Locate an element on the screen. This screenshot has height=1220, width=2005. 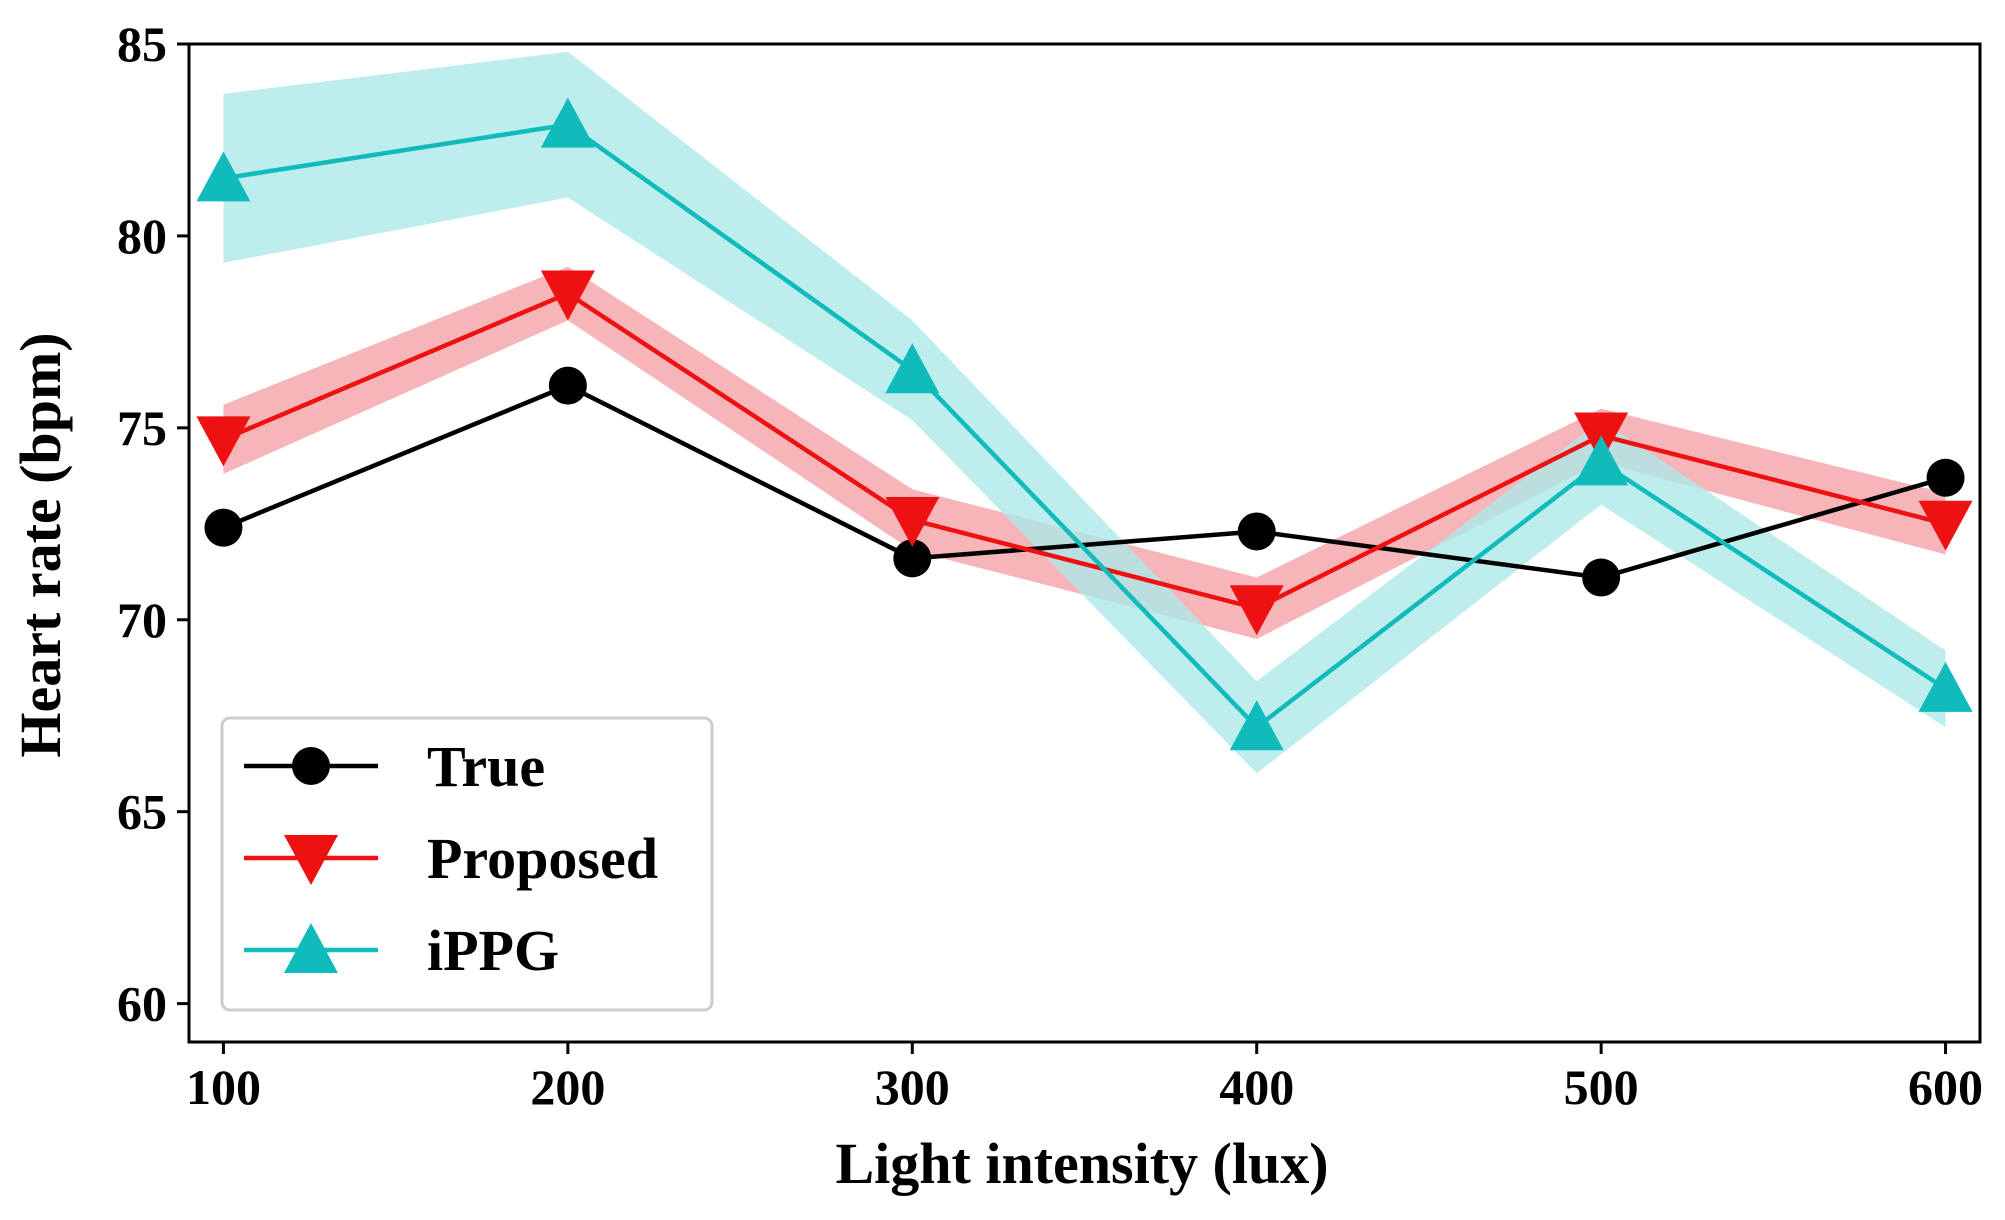
y-tick-label: 80 is located at coordinates (142, 236).